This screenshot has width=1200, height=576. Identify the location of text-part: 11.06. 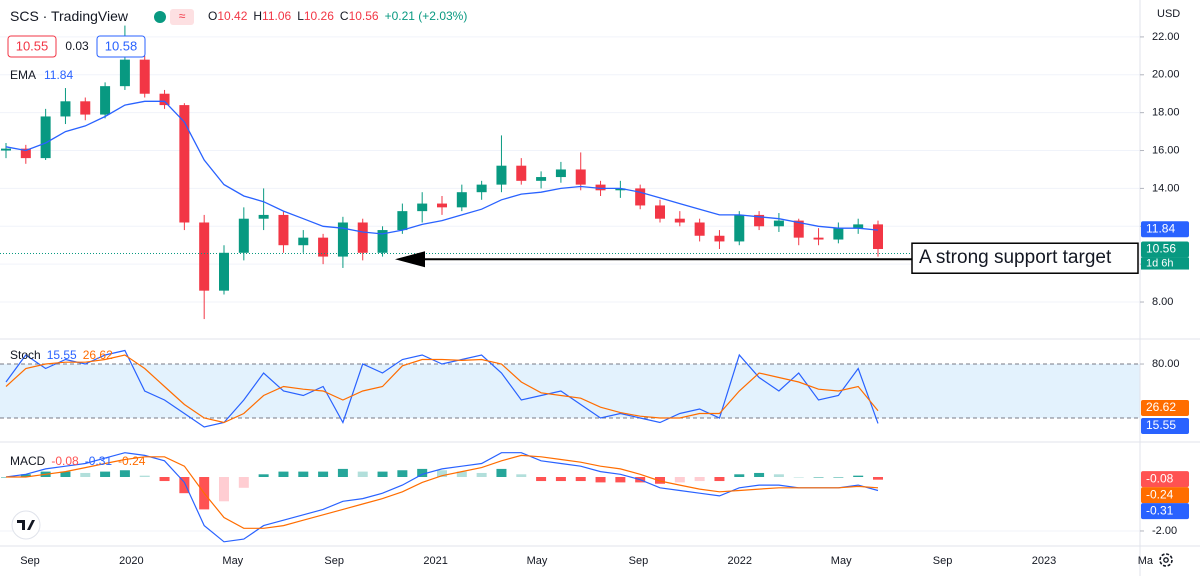
(276, 16).